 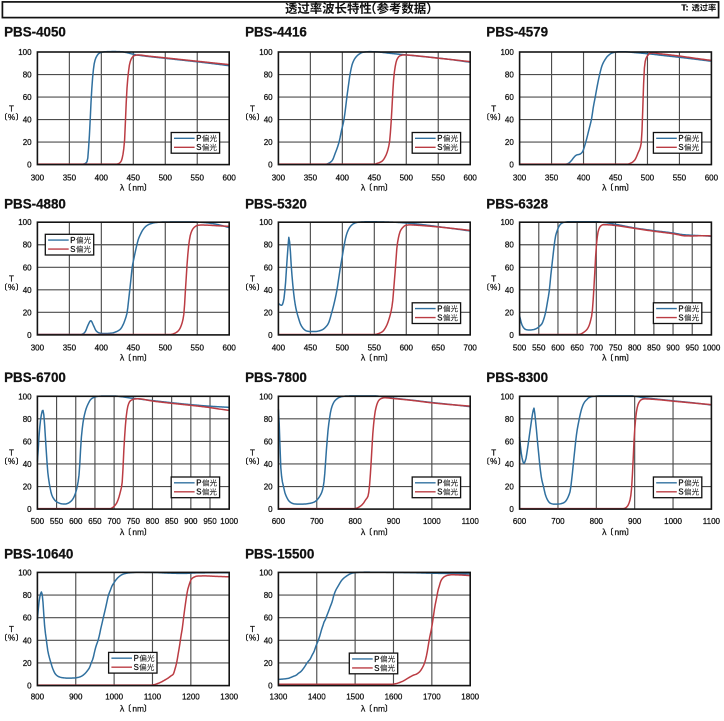 What do you see at coordinates (355, 696) in the screenshot?
I see `svg-text: 1500` at bounding box center [355, 696].